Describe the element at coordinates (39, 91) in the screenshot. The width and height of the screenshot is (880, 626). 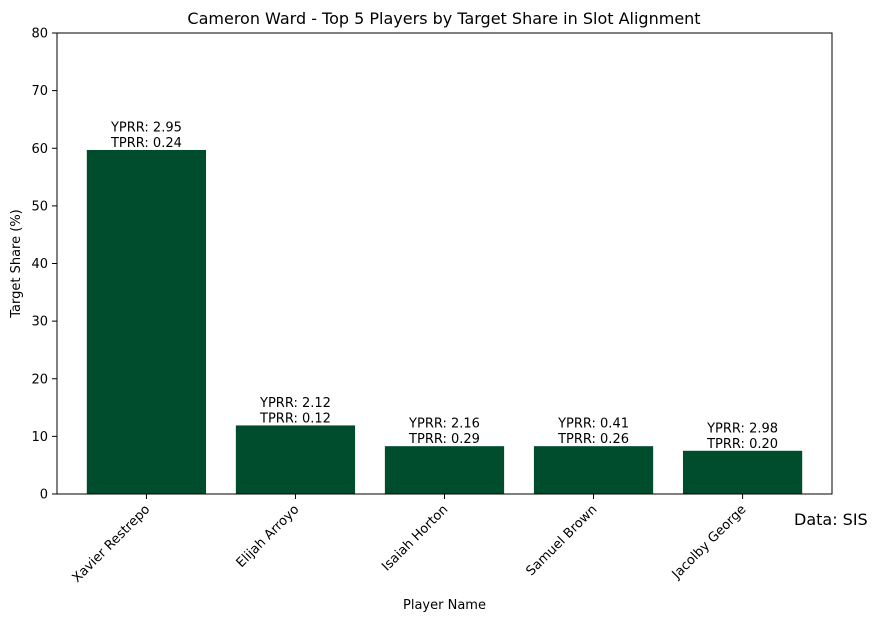
I see `y-tick-label: 70` at that location.